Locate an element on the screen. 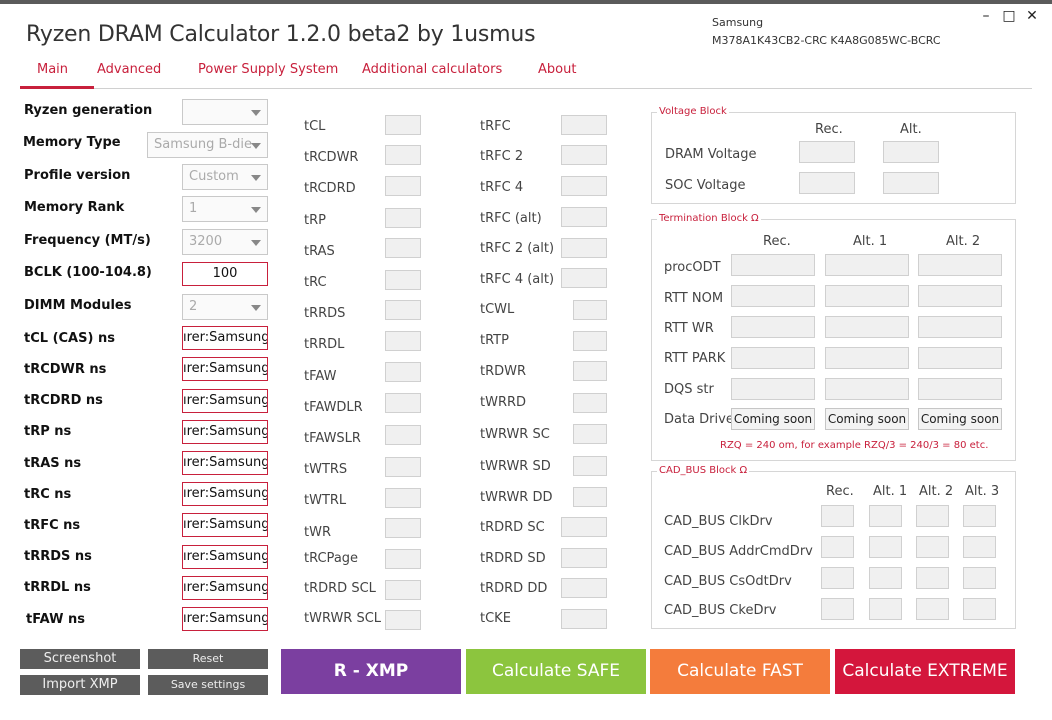 This screenshot has width=1052, height=720. cad-bus-ckedrv-alt1-field is located at coordinates (885, 609).